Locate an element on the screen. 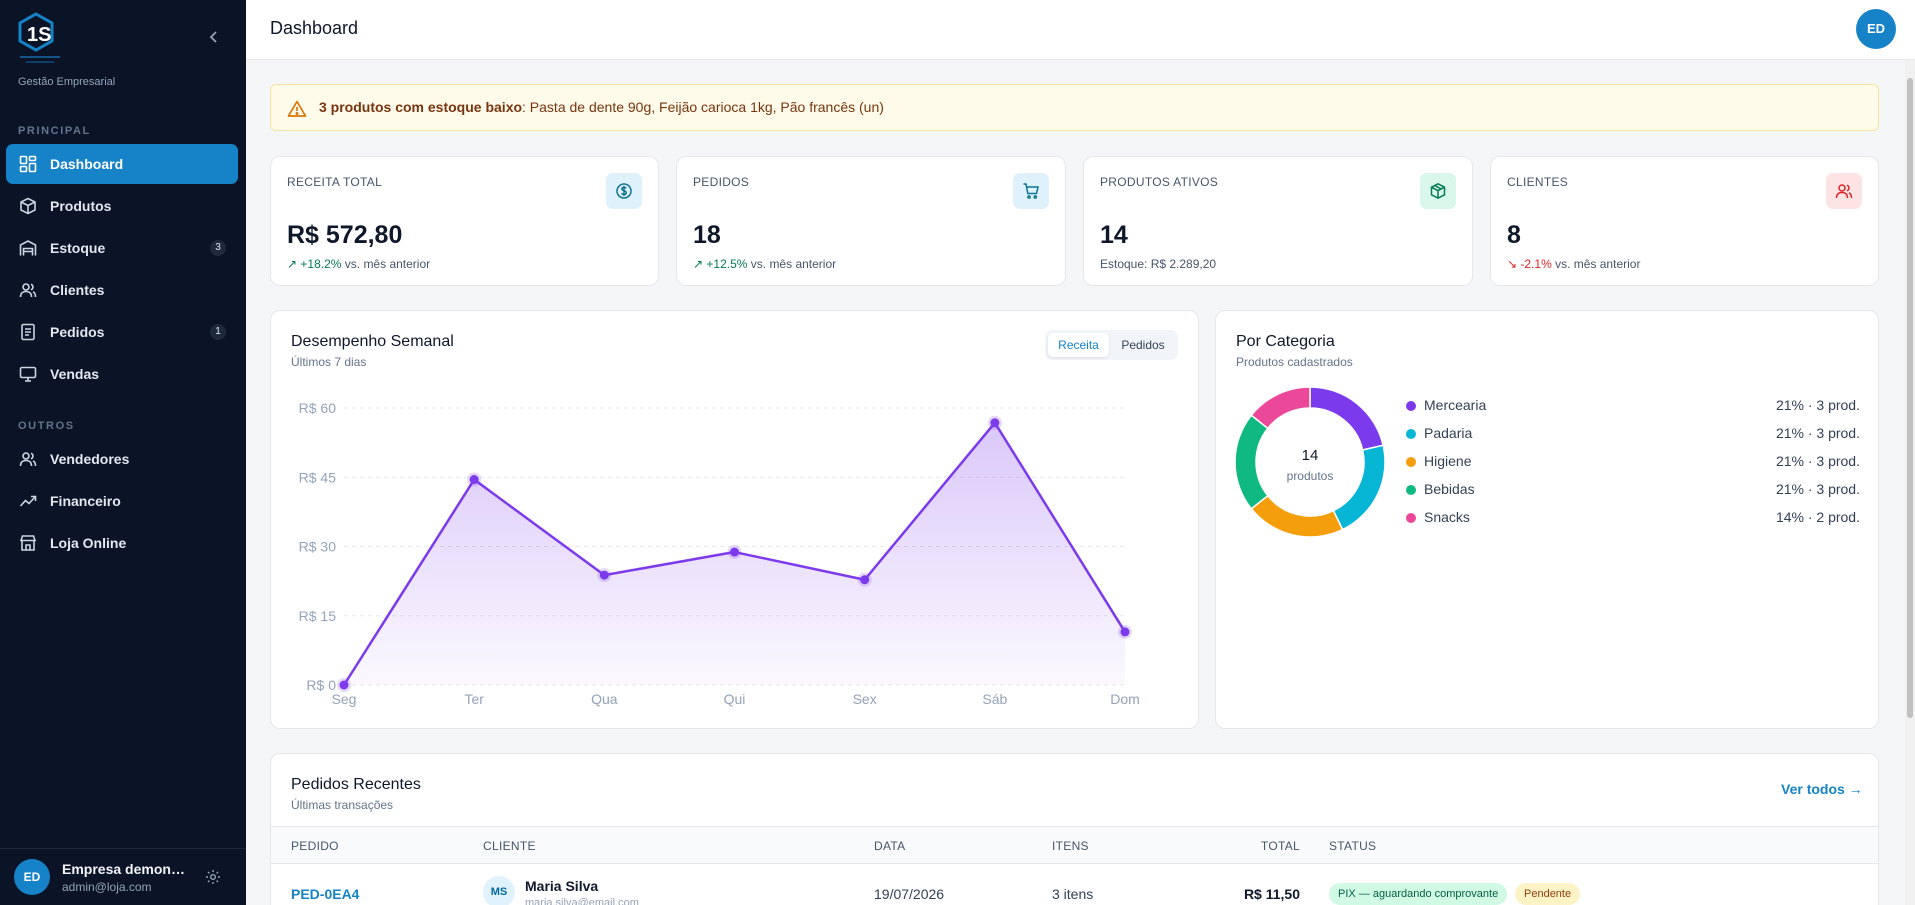  stat-label: CLIENTES is located at coordinates (1538, 182).